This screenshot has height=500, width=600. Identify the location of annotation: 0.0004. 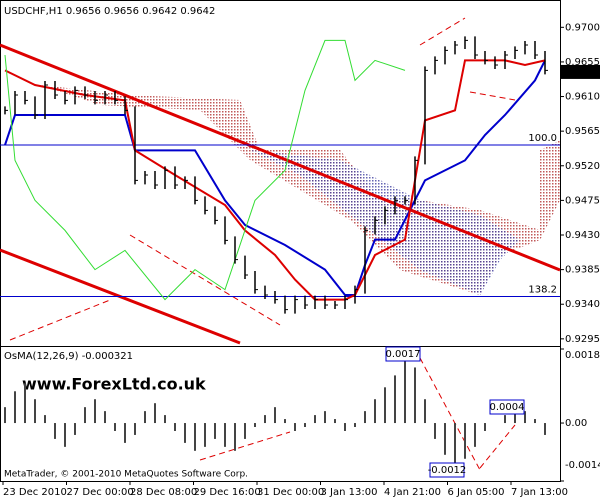
(507, 407).